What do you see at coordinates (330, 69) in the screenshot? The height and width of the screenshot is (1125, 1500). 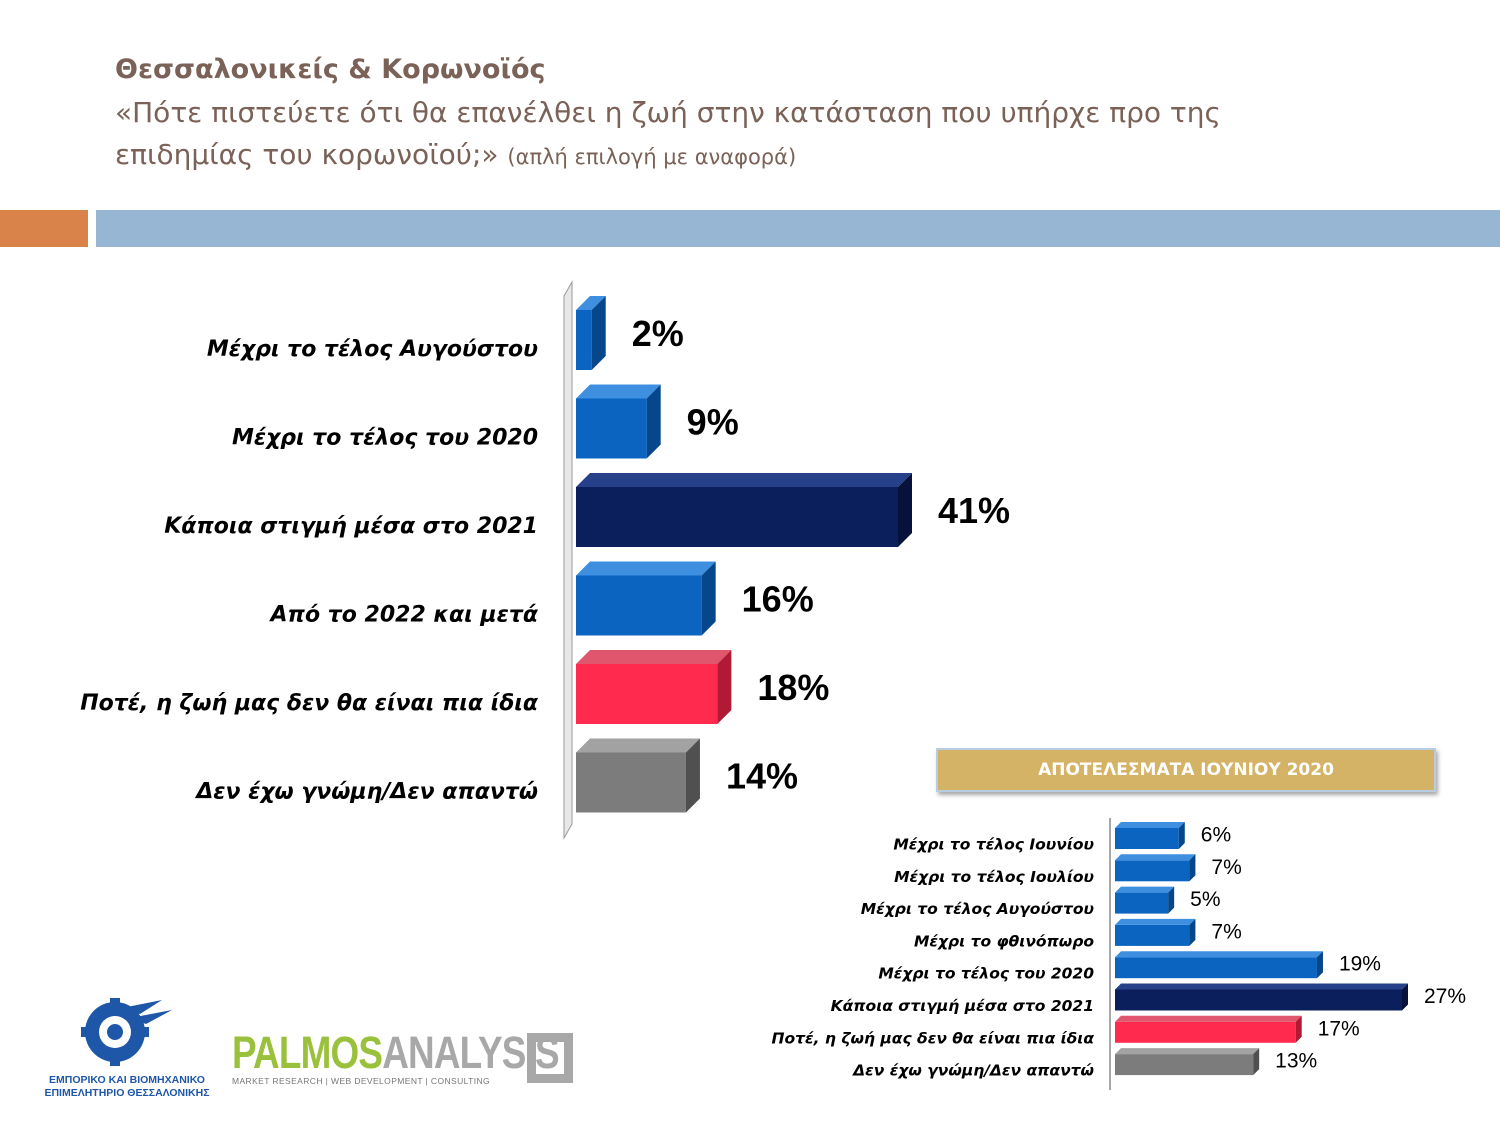 I see `page-title: Θεσσαλονικείς & Κορωνοϊός` at bounding box center [330, 69].